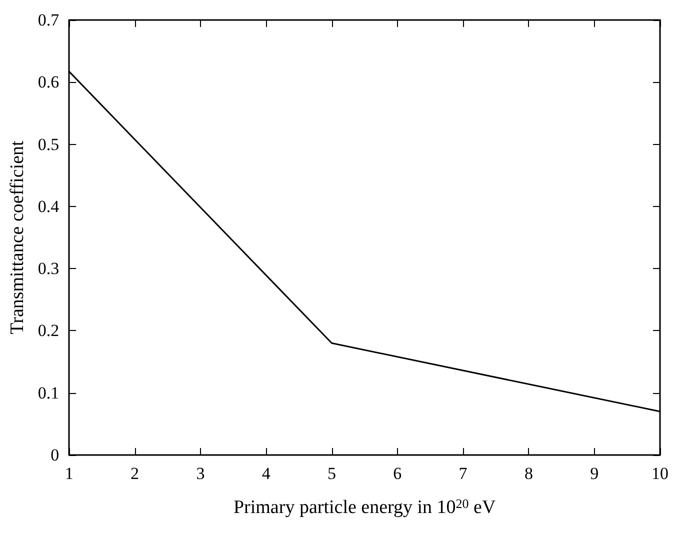 The image size is (675, 533). I want to click on x-tick-label: 3, so click(200, 473).